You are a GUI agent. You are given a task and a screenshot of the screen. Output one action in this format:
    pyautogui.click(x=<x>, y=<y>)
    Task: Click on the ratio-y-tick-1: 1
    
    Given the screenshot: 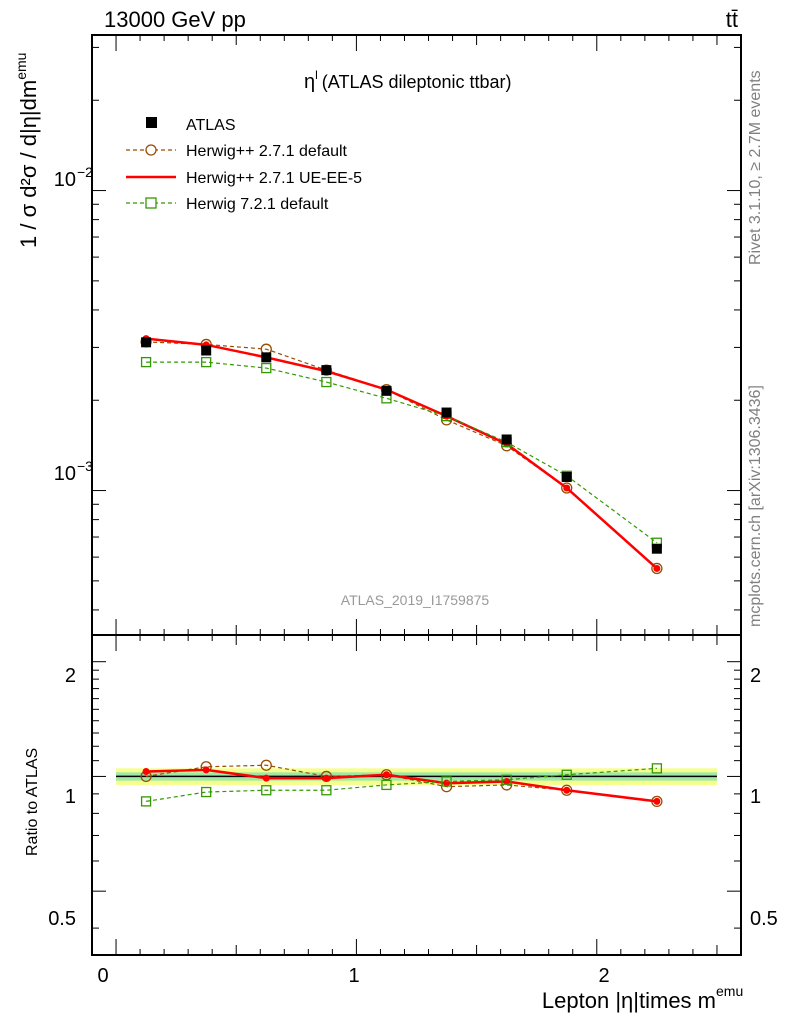 What is the action you would take?
    pyautogui.click(x=70, y=797)
    